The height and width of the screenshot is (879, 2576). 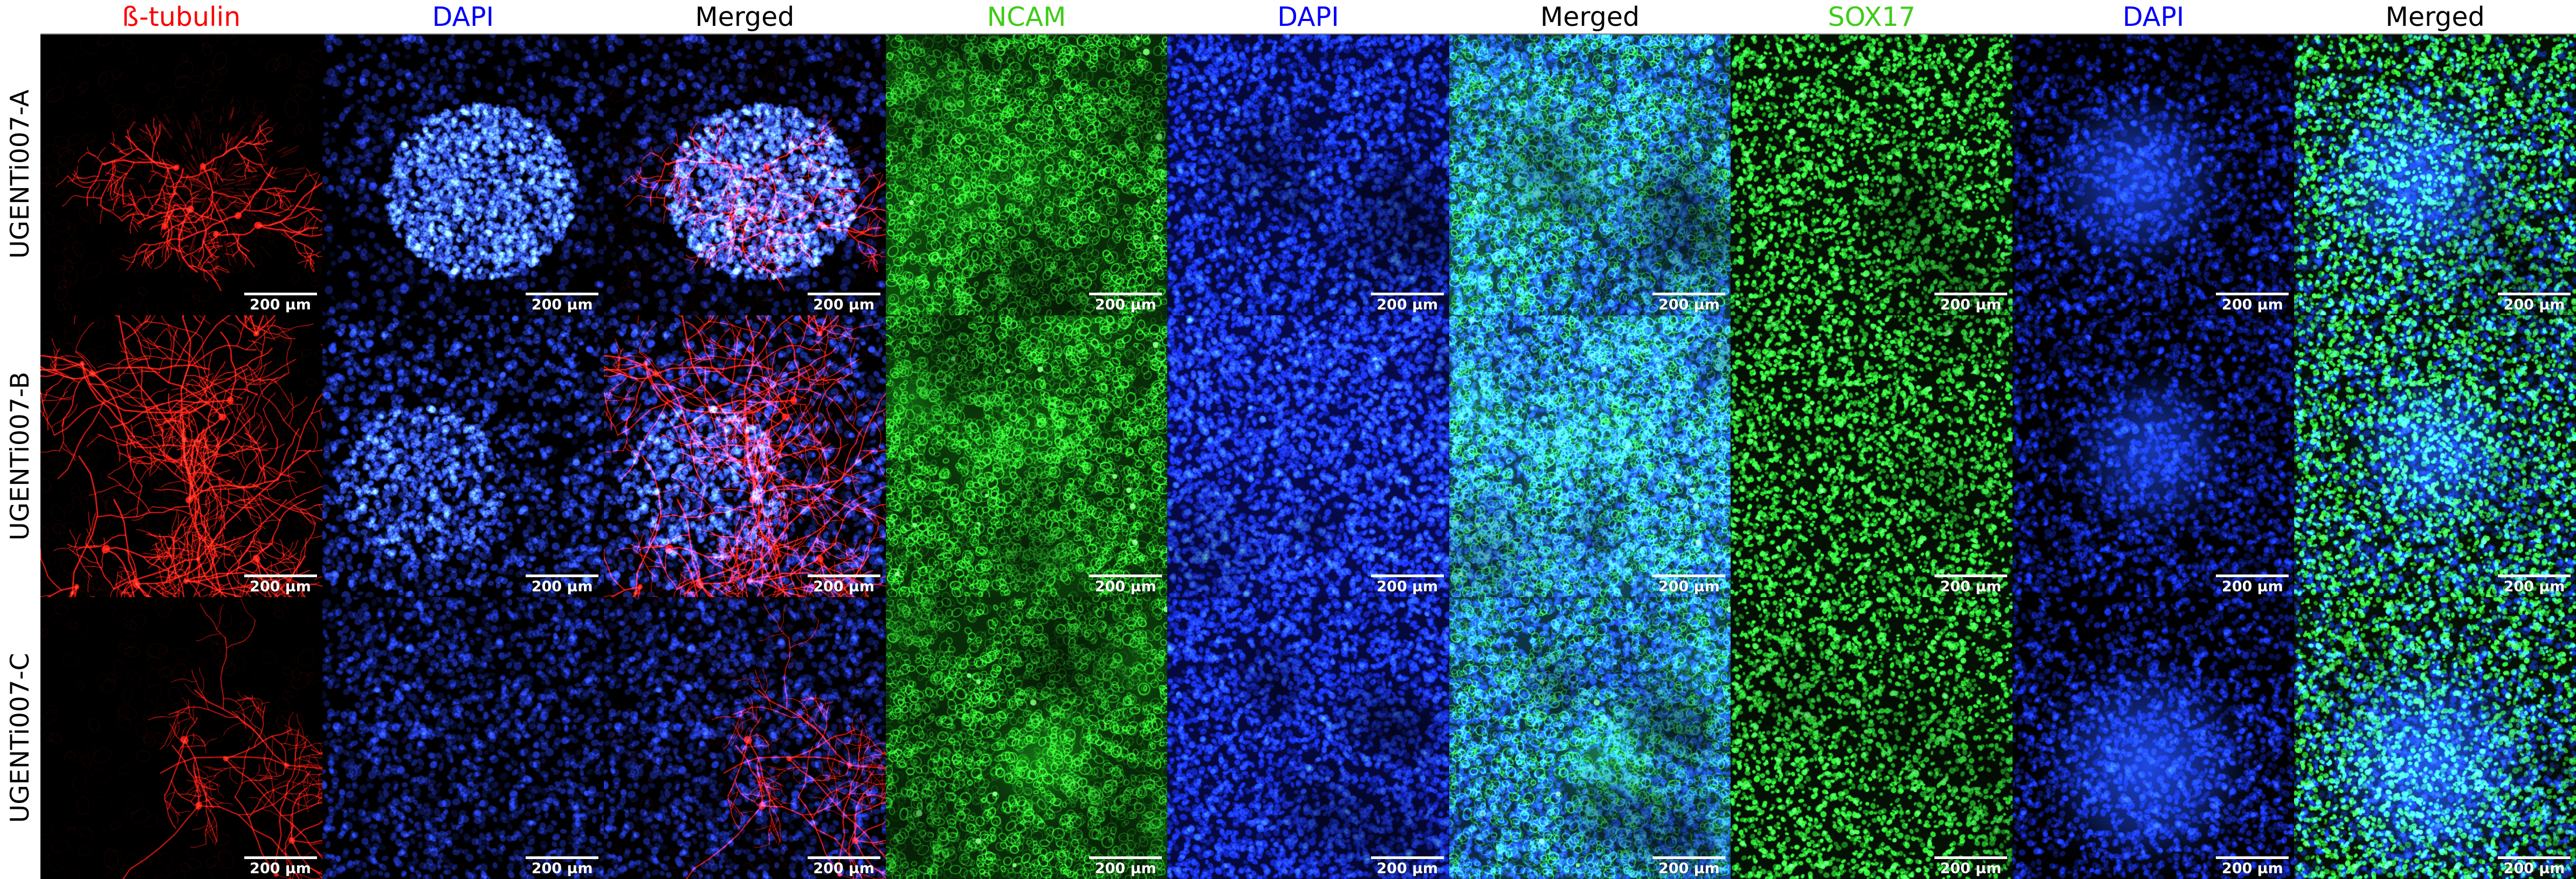 I want to click on micrograph-r1c1, so click(x=463, y=456).